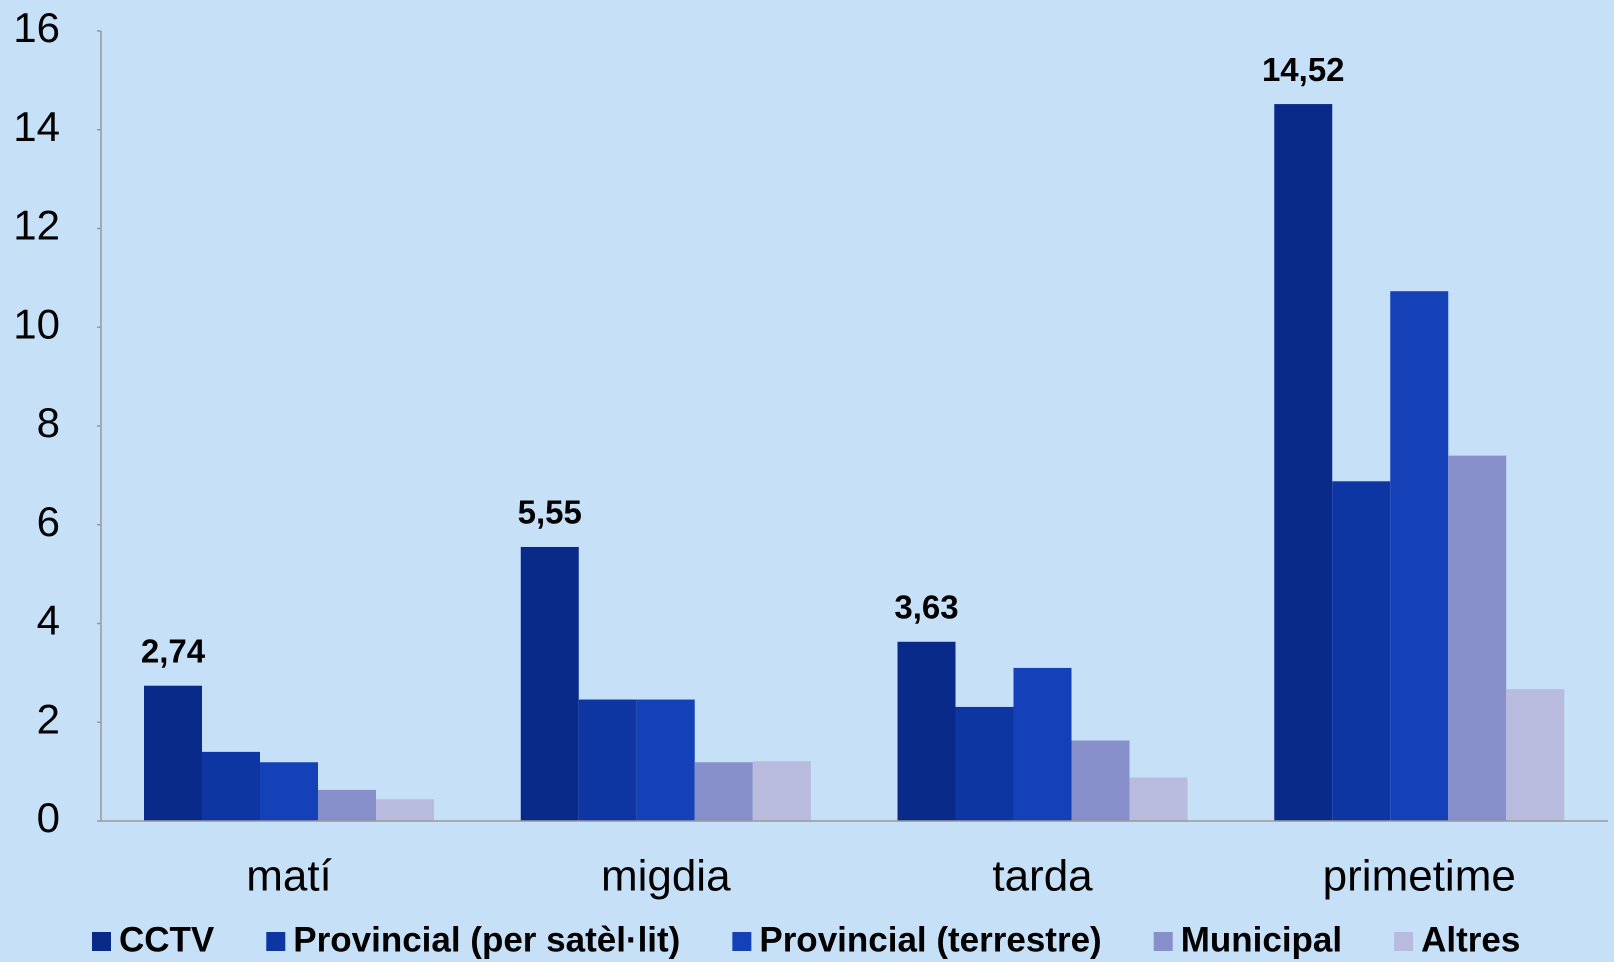 The height and width of the screenshot is (962, 1614). I want to click on value-label: 3,63, so click(926, 606).